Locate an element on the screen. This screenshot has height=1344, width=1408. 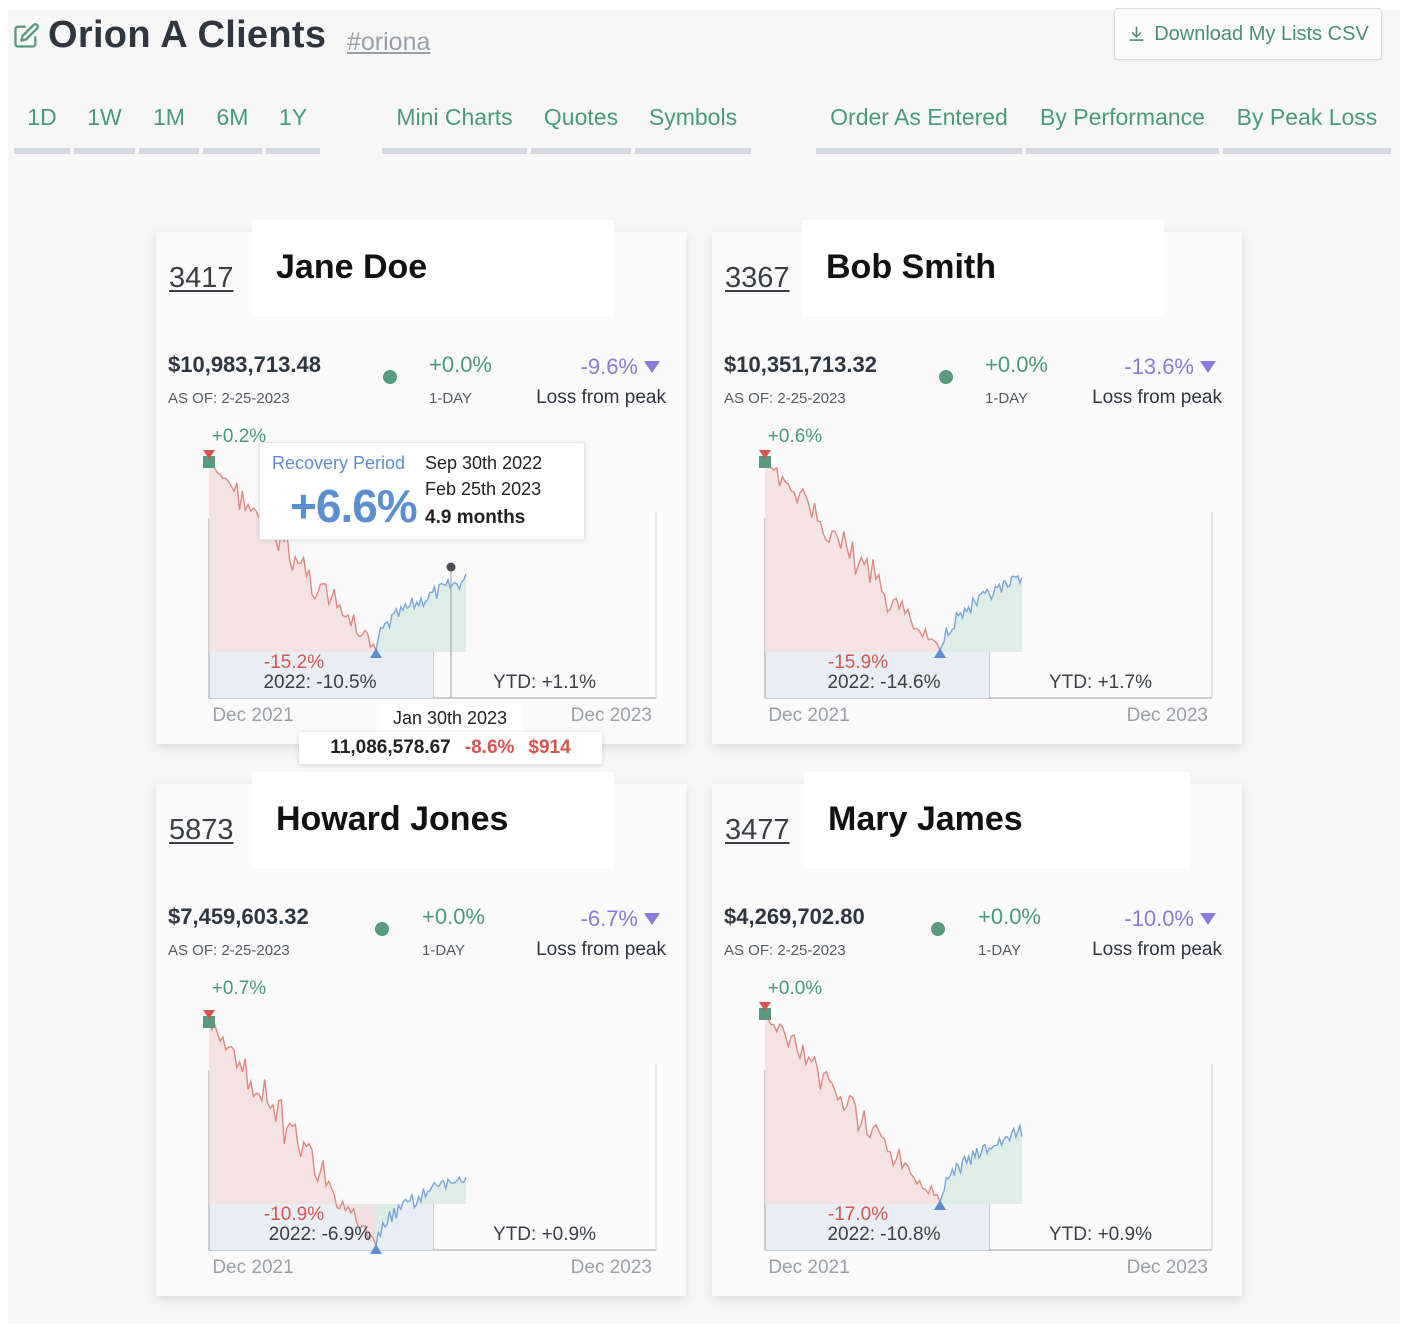
loss-from-peak-value: -13.6% is located at coordinates (1170, 367).